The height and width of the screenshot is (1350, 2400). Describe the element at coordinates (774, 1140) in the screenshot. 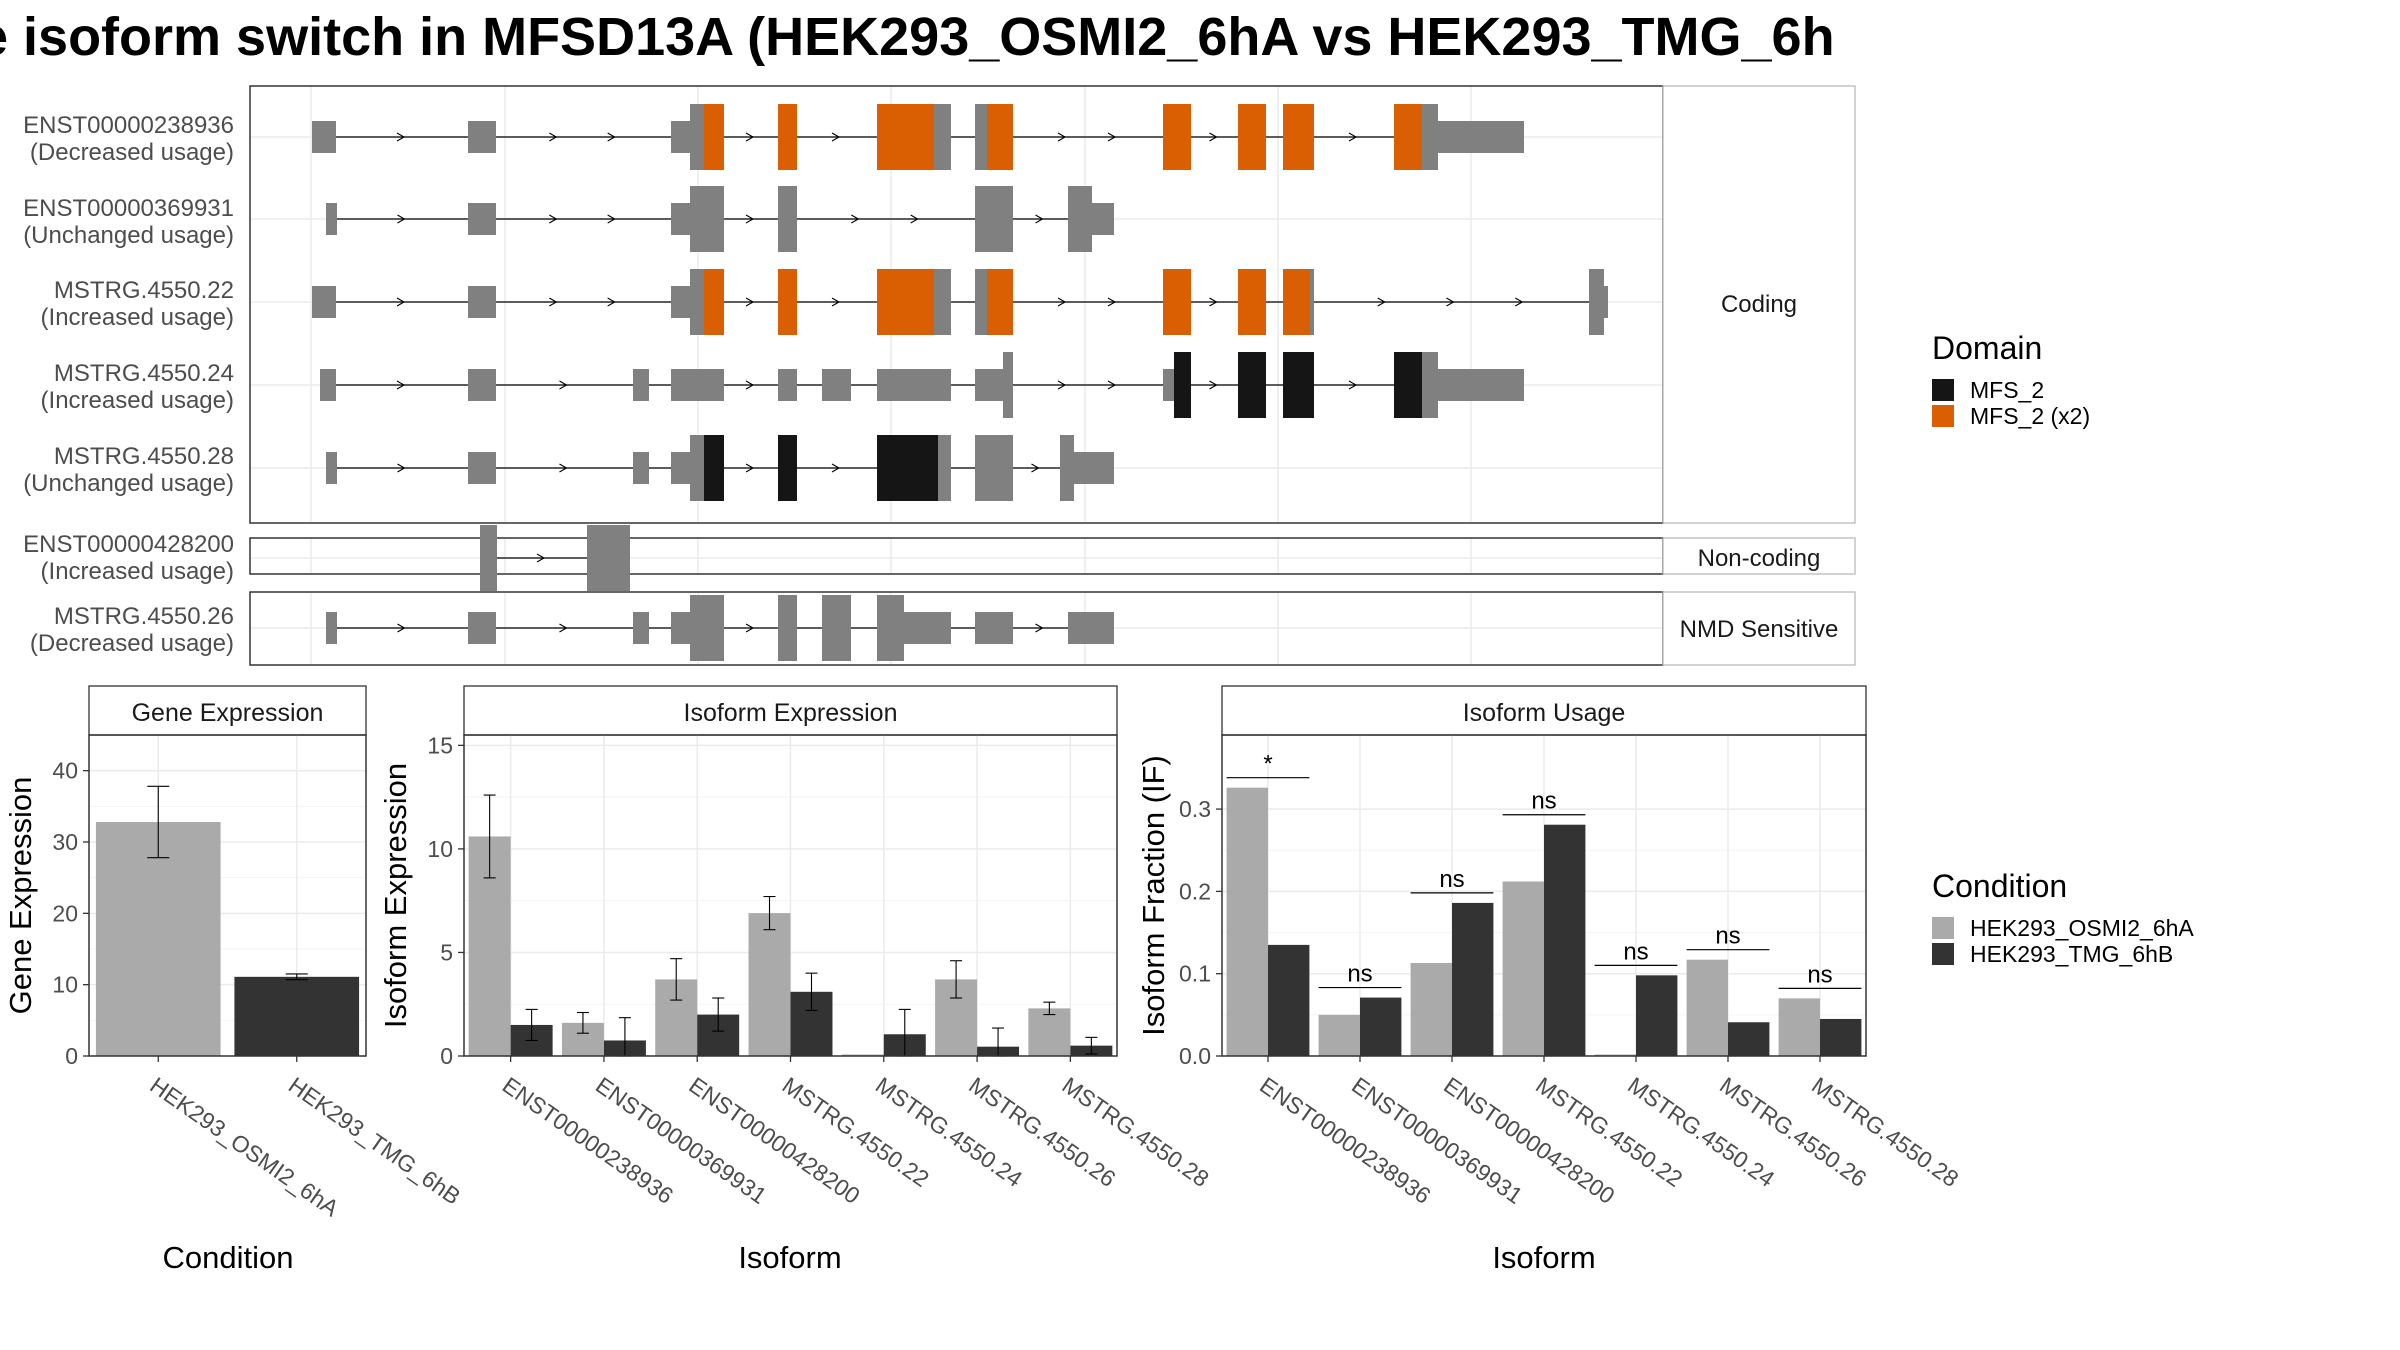

I see `x-tick-label: ENST00000428200` at that location.